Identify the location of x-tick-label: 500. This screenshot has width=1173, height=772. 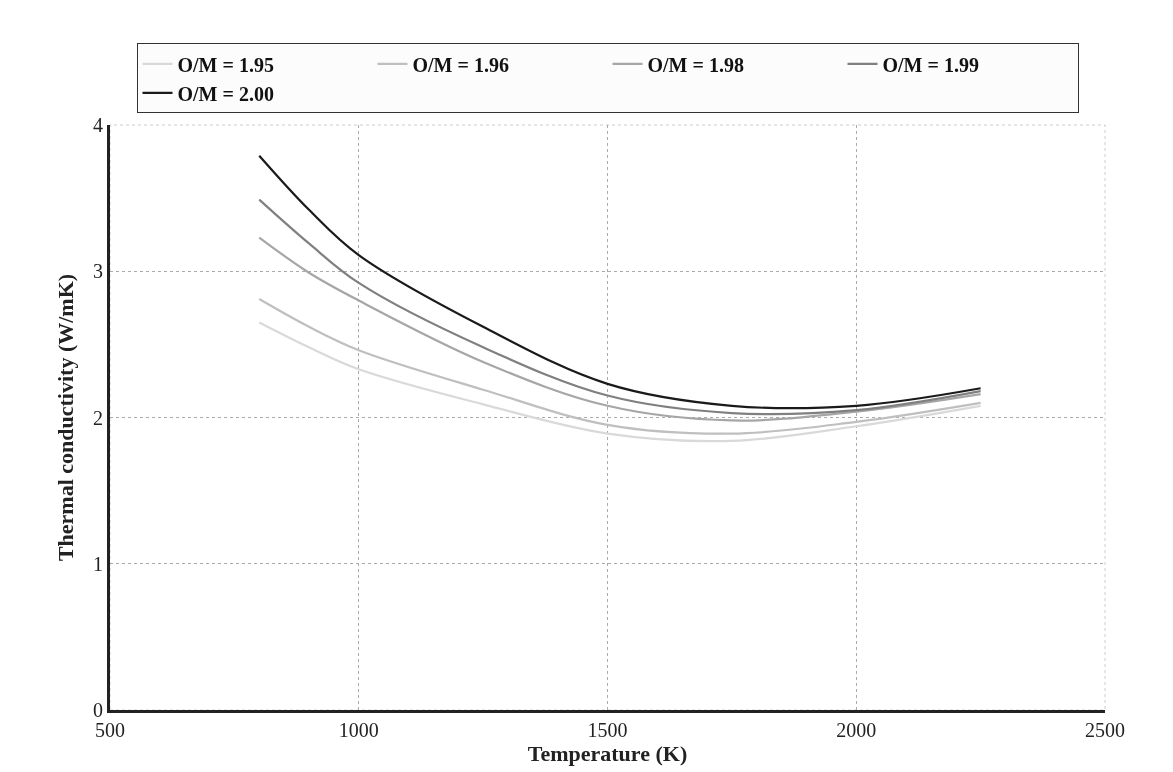
(110, 730).